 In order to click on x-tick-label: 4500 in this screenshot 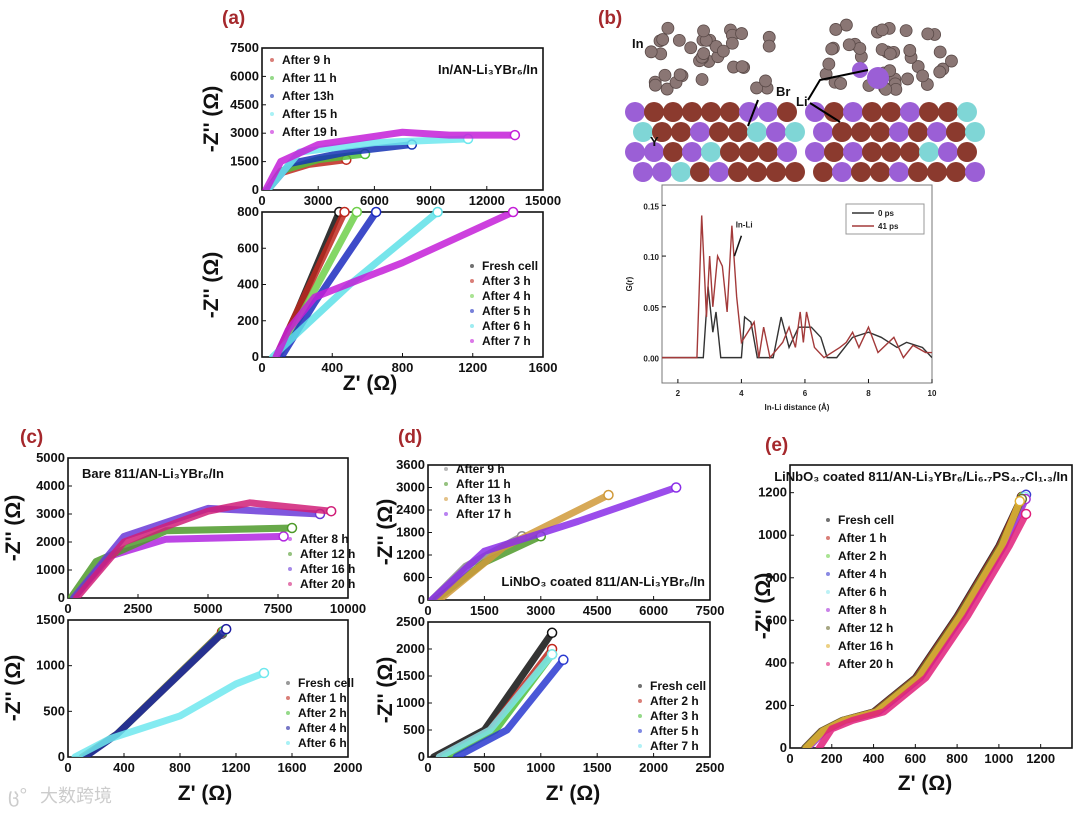, I will do `click(597, 610)`.